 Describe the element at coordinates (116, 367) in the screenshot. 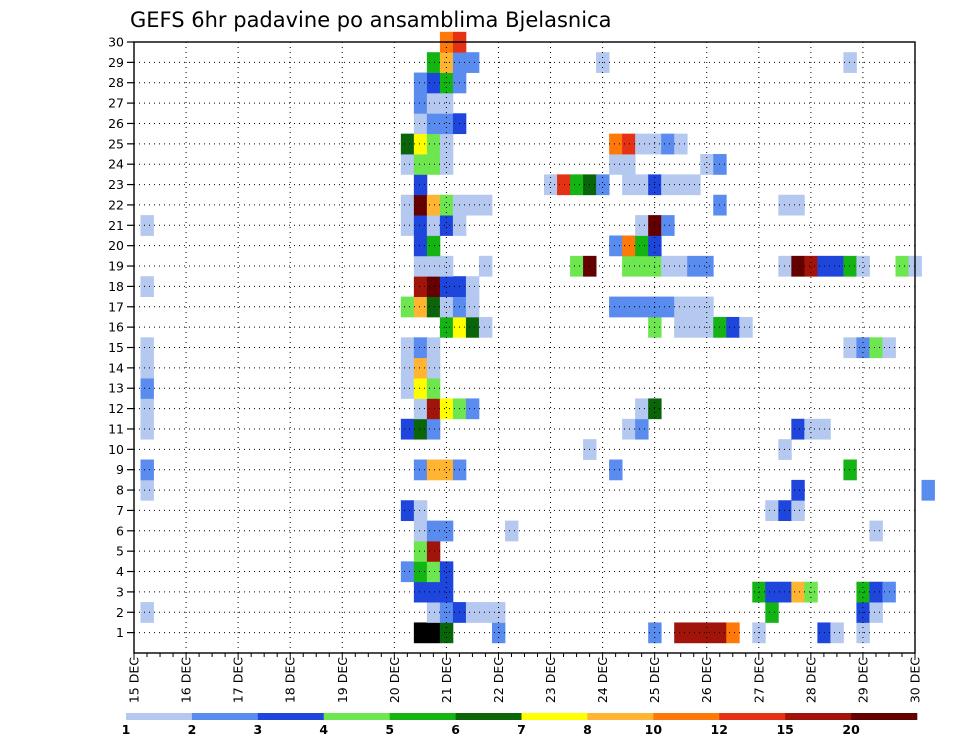

I see `y-tick-label: 14` at that location.